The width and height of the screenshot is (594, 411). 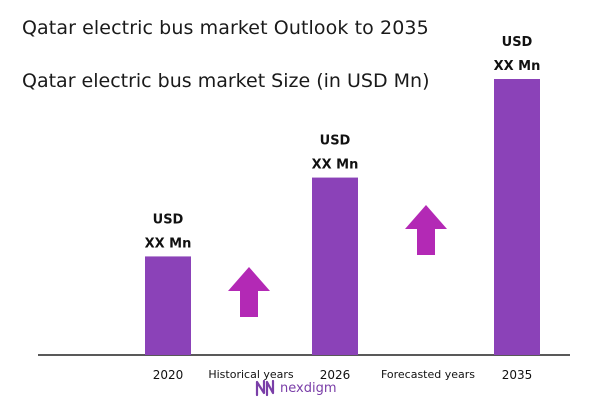 What do you see at coordinates (168, 243) in the screenshot?
I see `data-label-2020-2: XX Mn` at bounding box center [168, 243].